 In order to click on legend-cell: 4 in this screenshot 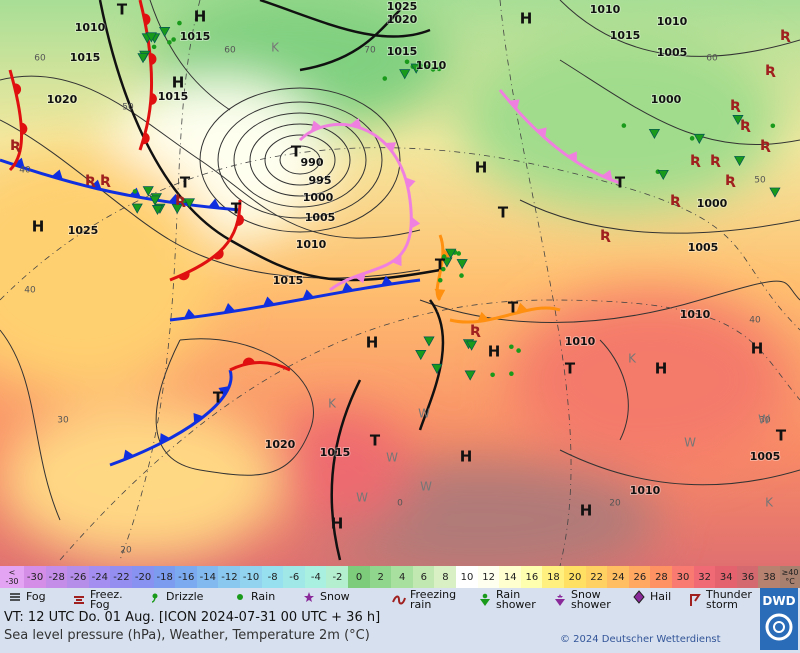, I will do `click(402, 577)`.